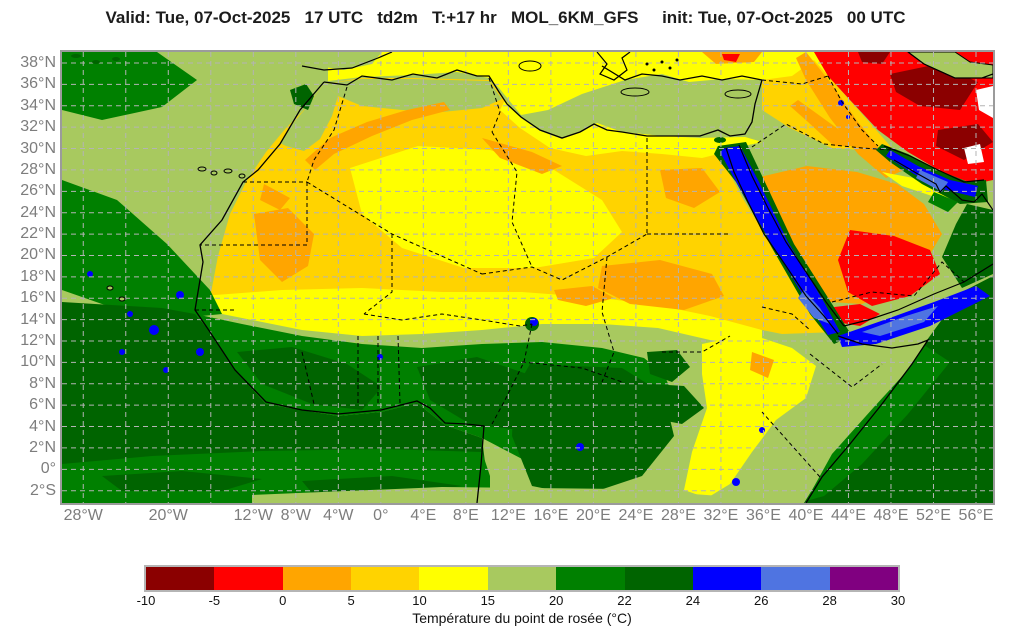  What do you see at coordinates (631, 129) in the screenshot?
I see `libya-egypt-coast-yellow` at bounding box center [631, 129].